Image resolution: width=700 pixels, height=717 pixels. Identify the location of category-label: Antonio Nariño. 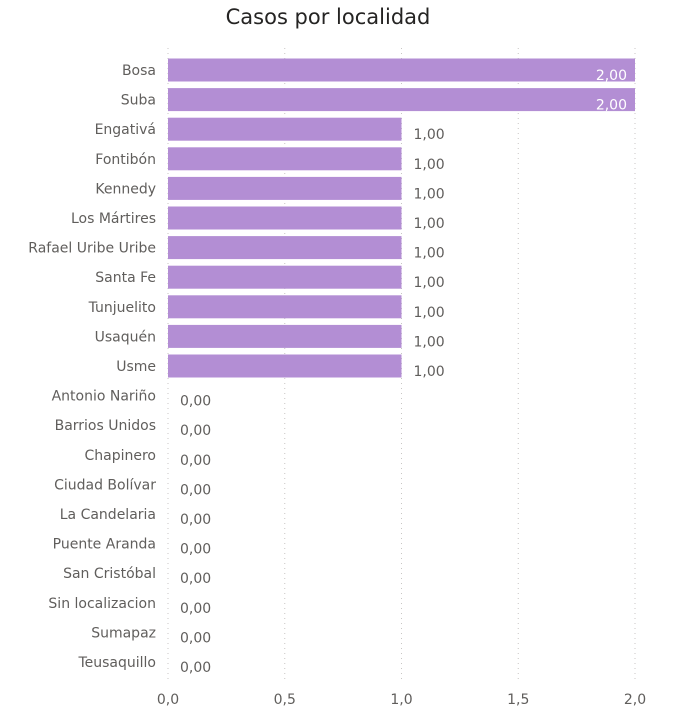
(104, 397).